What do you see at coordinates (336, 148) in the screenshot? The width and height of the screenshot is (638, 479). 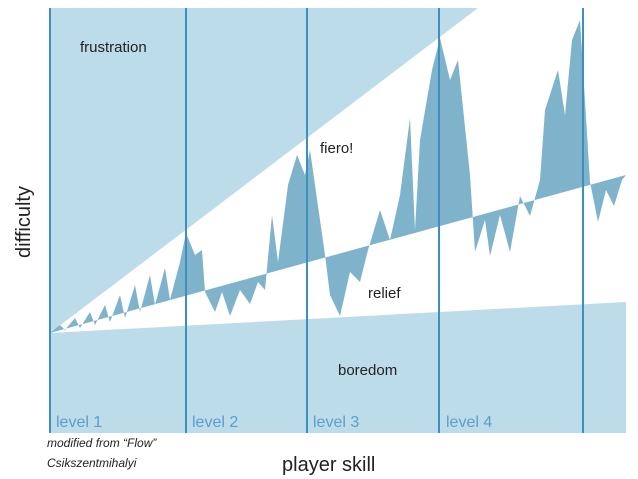 I see `zone-label: fiero!` at bounding box center [336, 148].